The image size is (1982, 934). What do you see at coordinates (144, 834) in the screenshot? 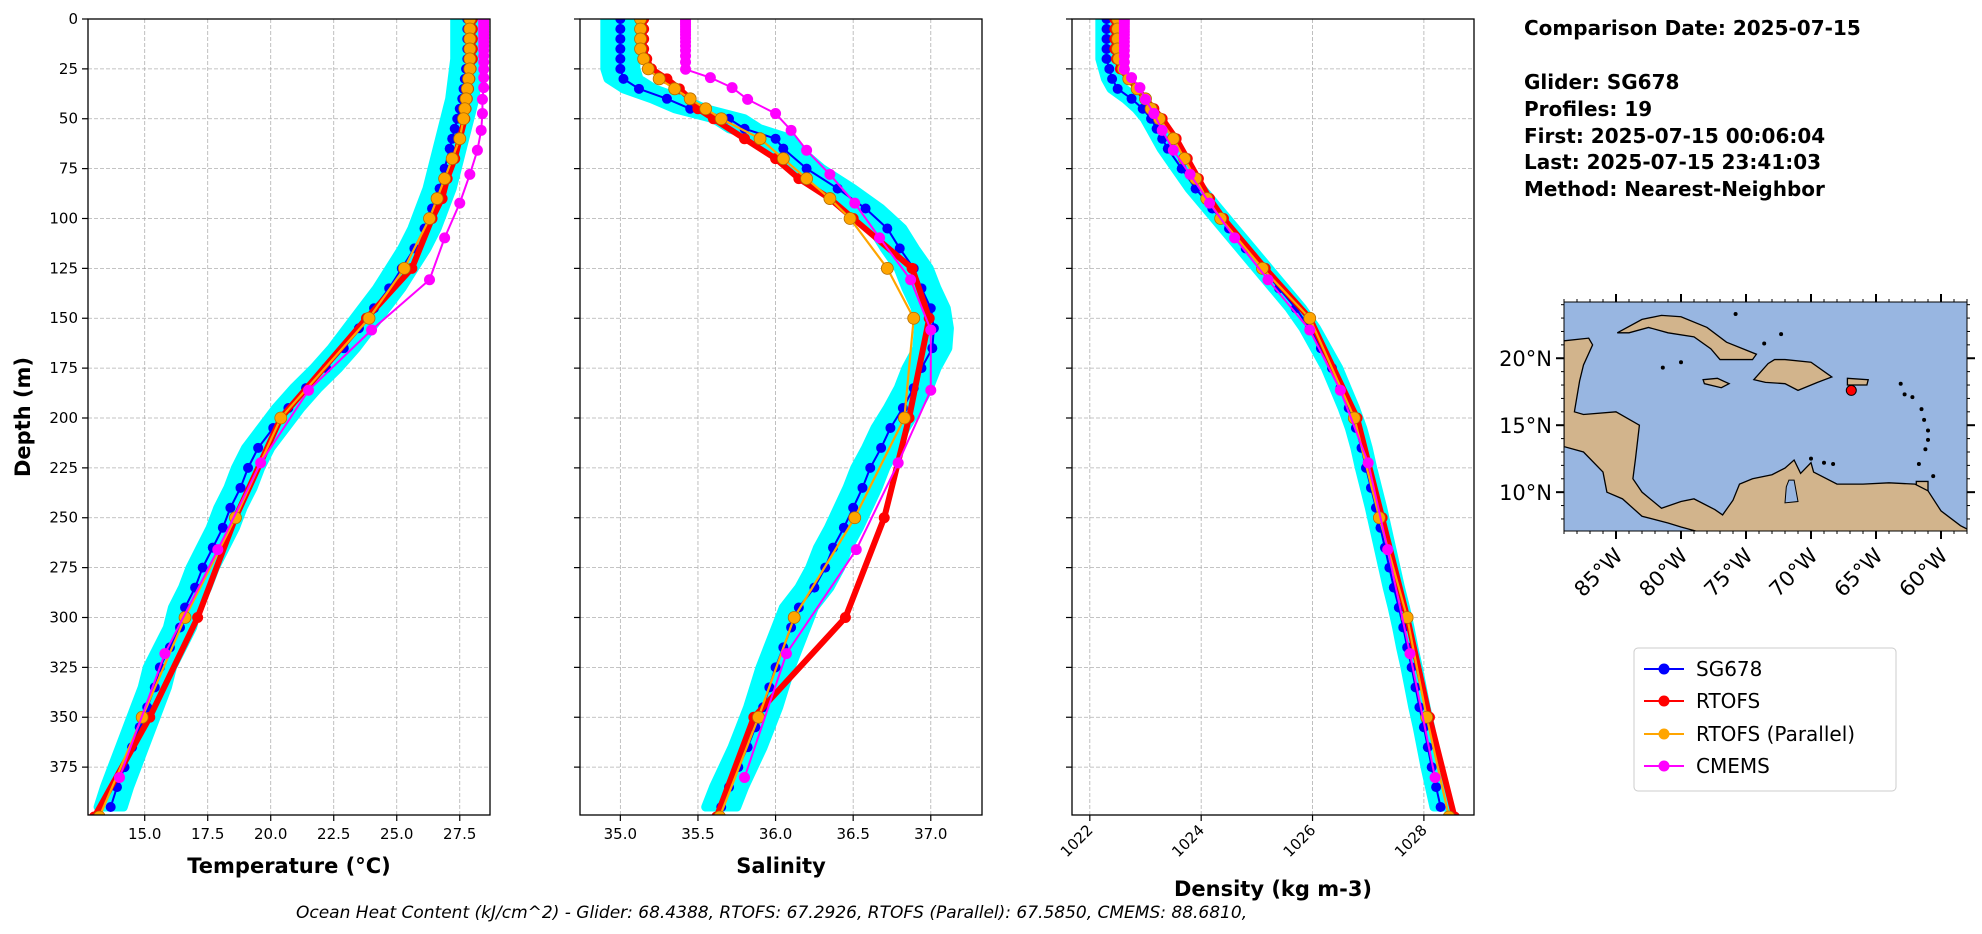
I see `x-tick-label: 15.0` at bounding box center [144, 834].